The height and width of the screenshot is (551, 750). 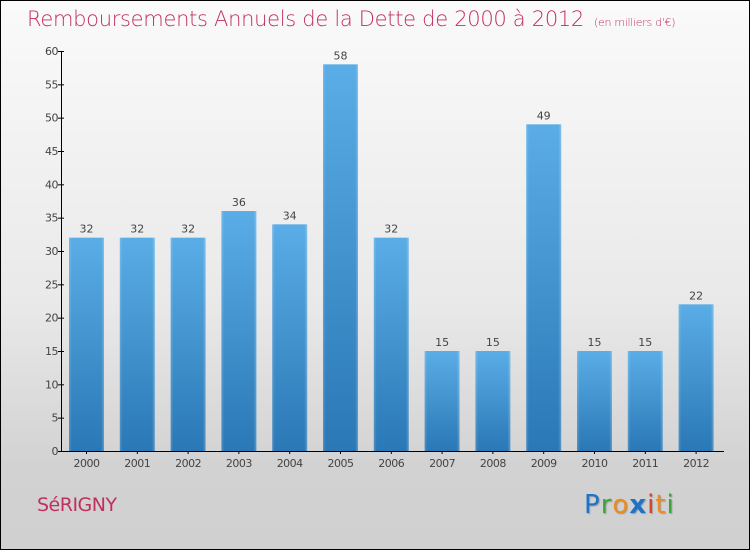 I want to click on data-label-2008: 15, so click(x=493, y=342).